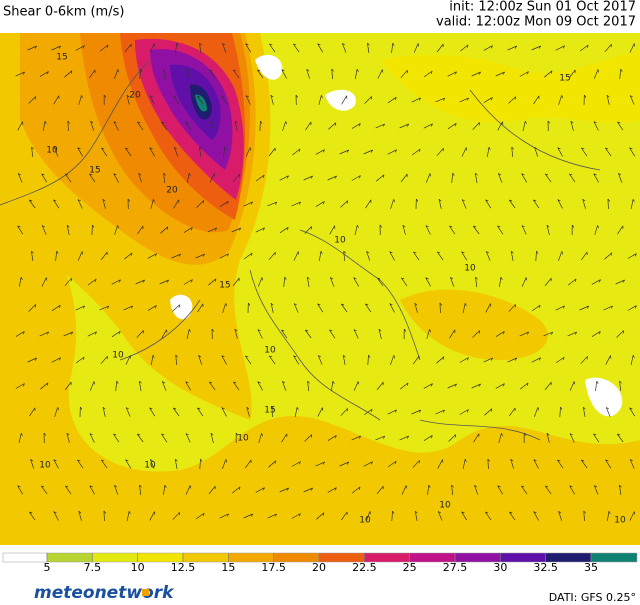 This screenshot has height=605, width=640. I want to click on tick-label: 17.5, so click(273, 567).